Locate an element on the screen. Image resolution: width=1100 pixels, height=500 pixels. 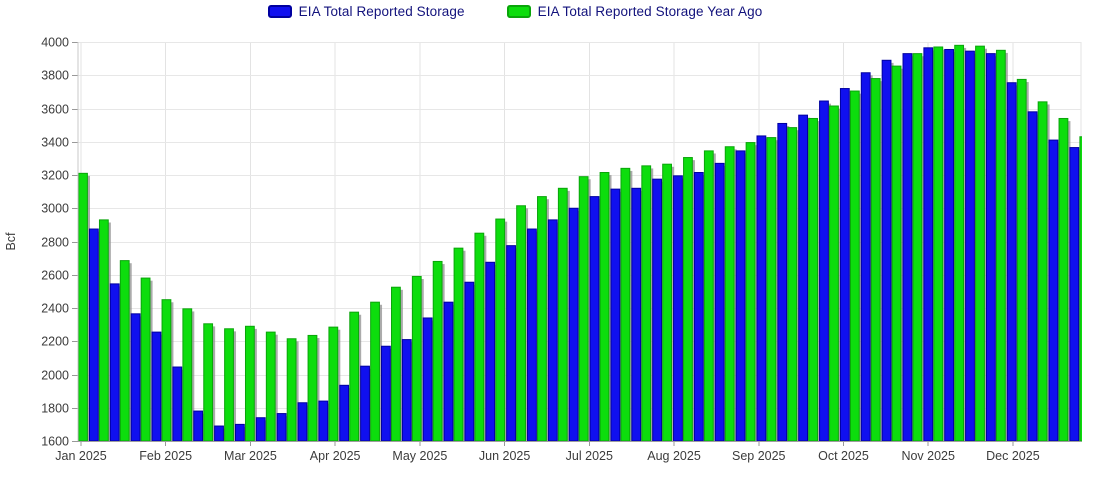
legend-label-year-ago-storage: EIA Total Reported Storage Year Ago is located at coordinates (650, 11).